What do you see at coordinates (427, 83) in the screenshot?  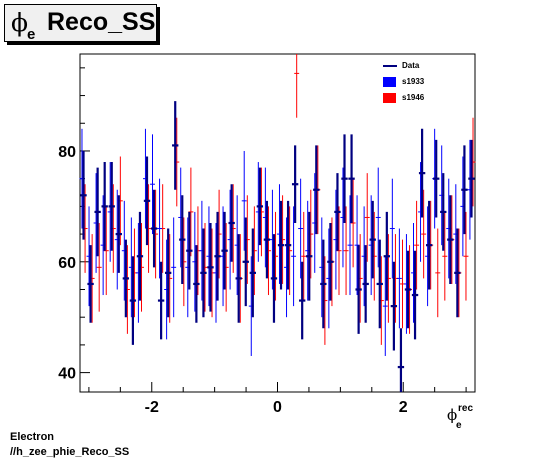 I see `legend: Data s1933 s1946` at bounding box center [427, 83].